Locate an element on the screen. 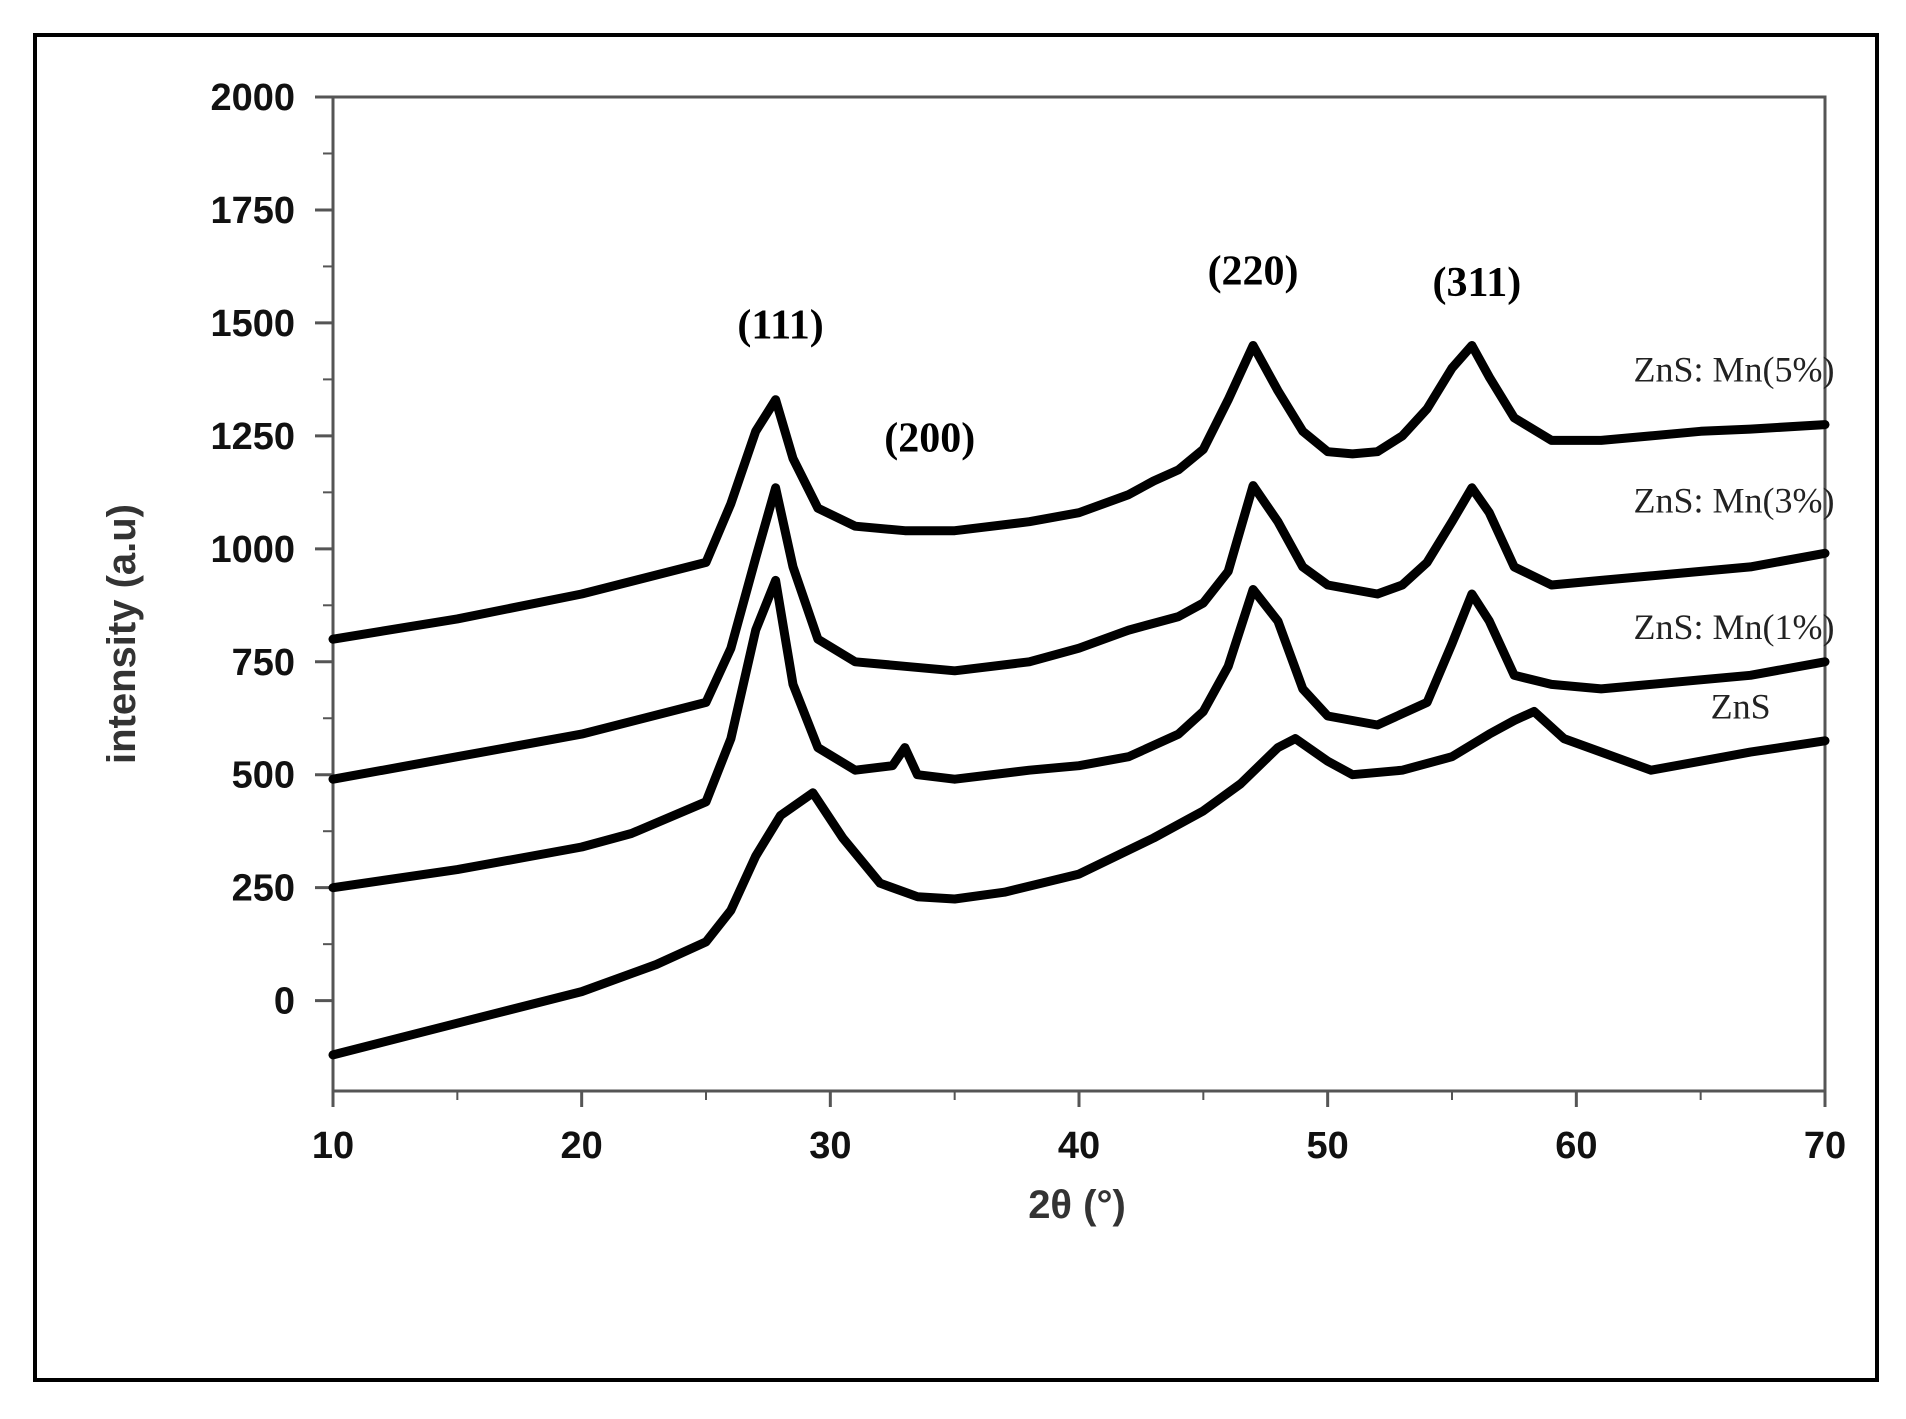 The width and height of the screenshot is (1906, 1419). x-tick-label: 20 is located at coordinates (582, 1146).